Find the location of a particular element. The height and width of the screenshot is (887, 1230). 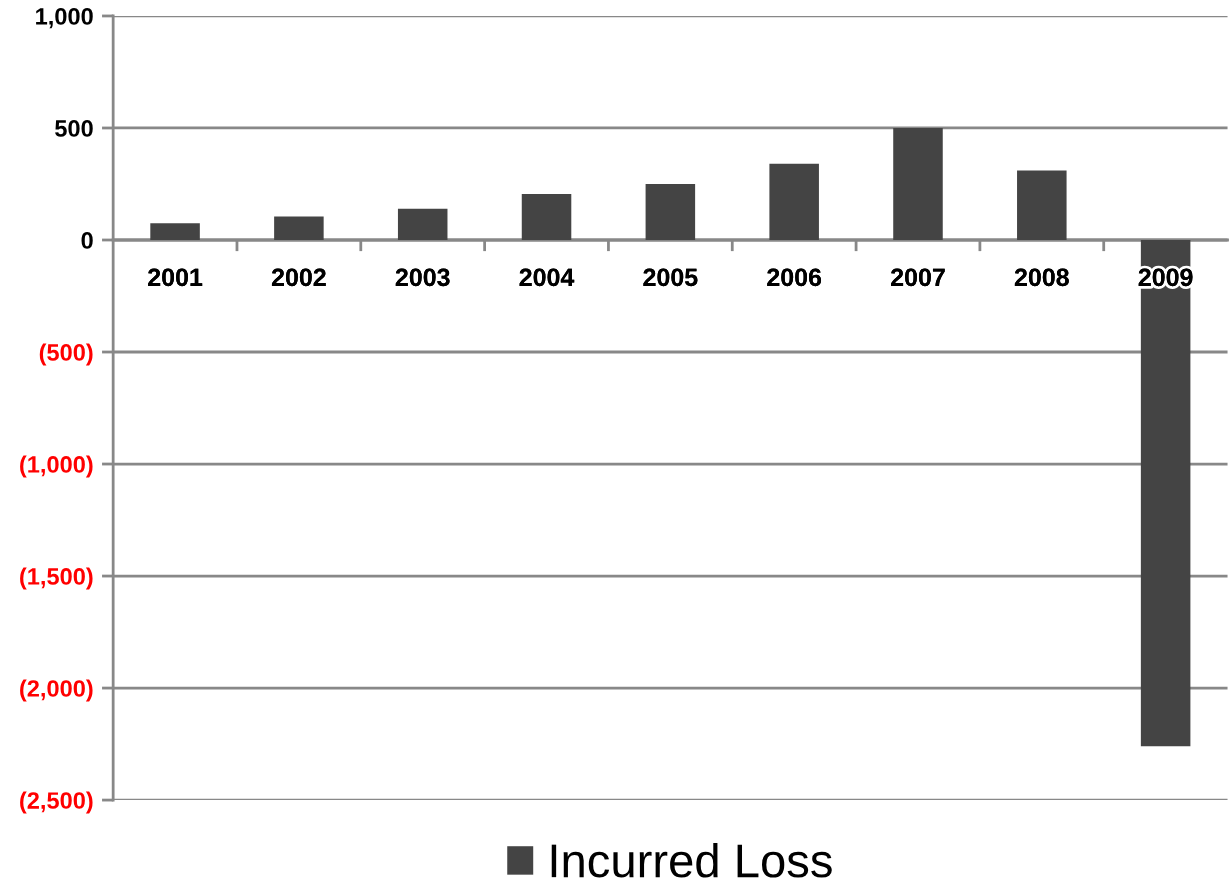

y-tick-label: 0 is located at coordinates (87, 240).